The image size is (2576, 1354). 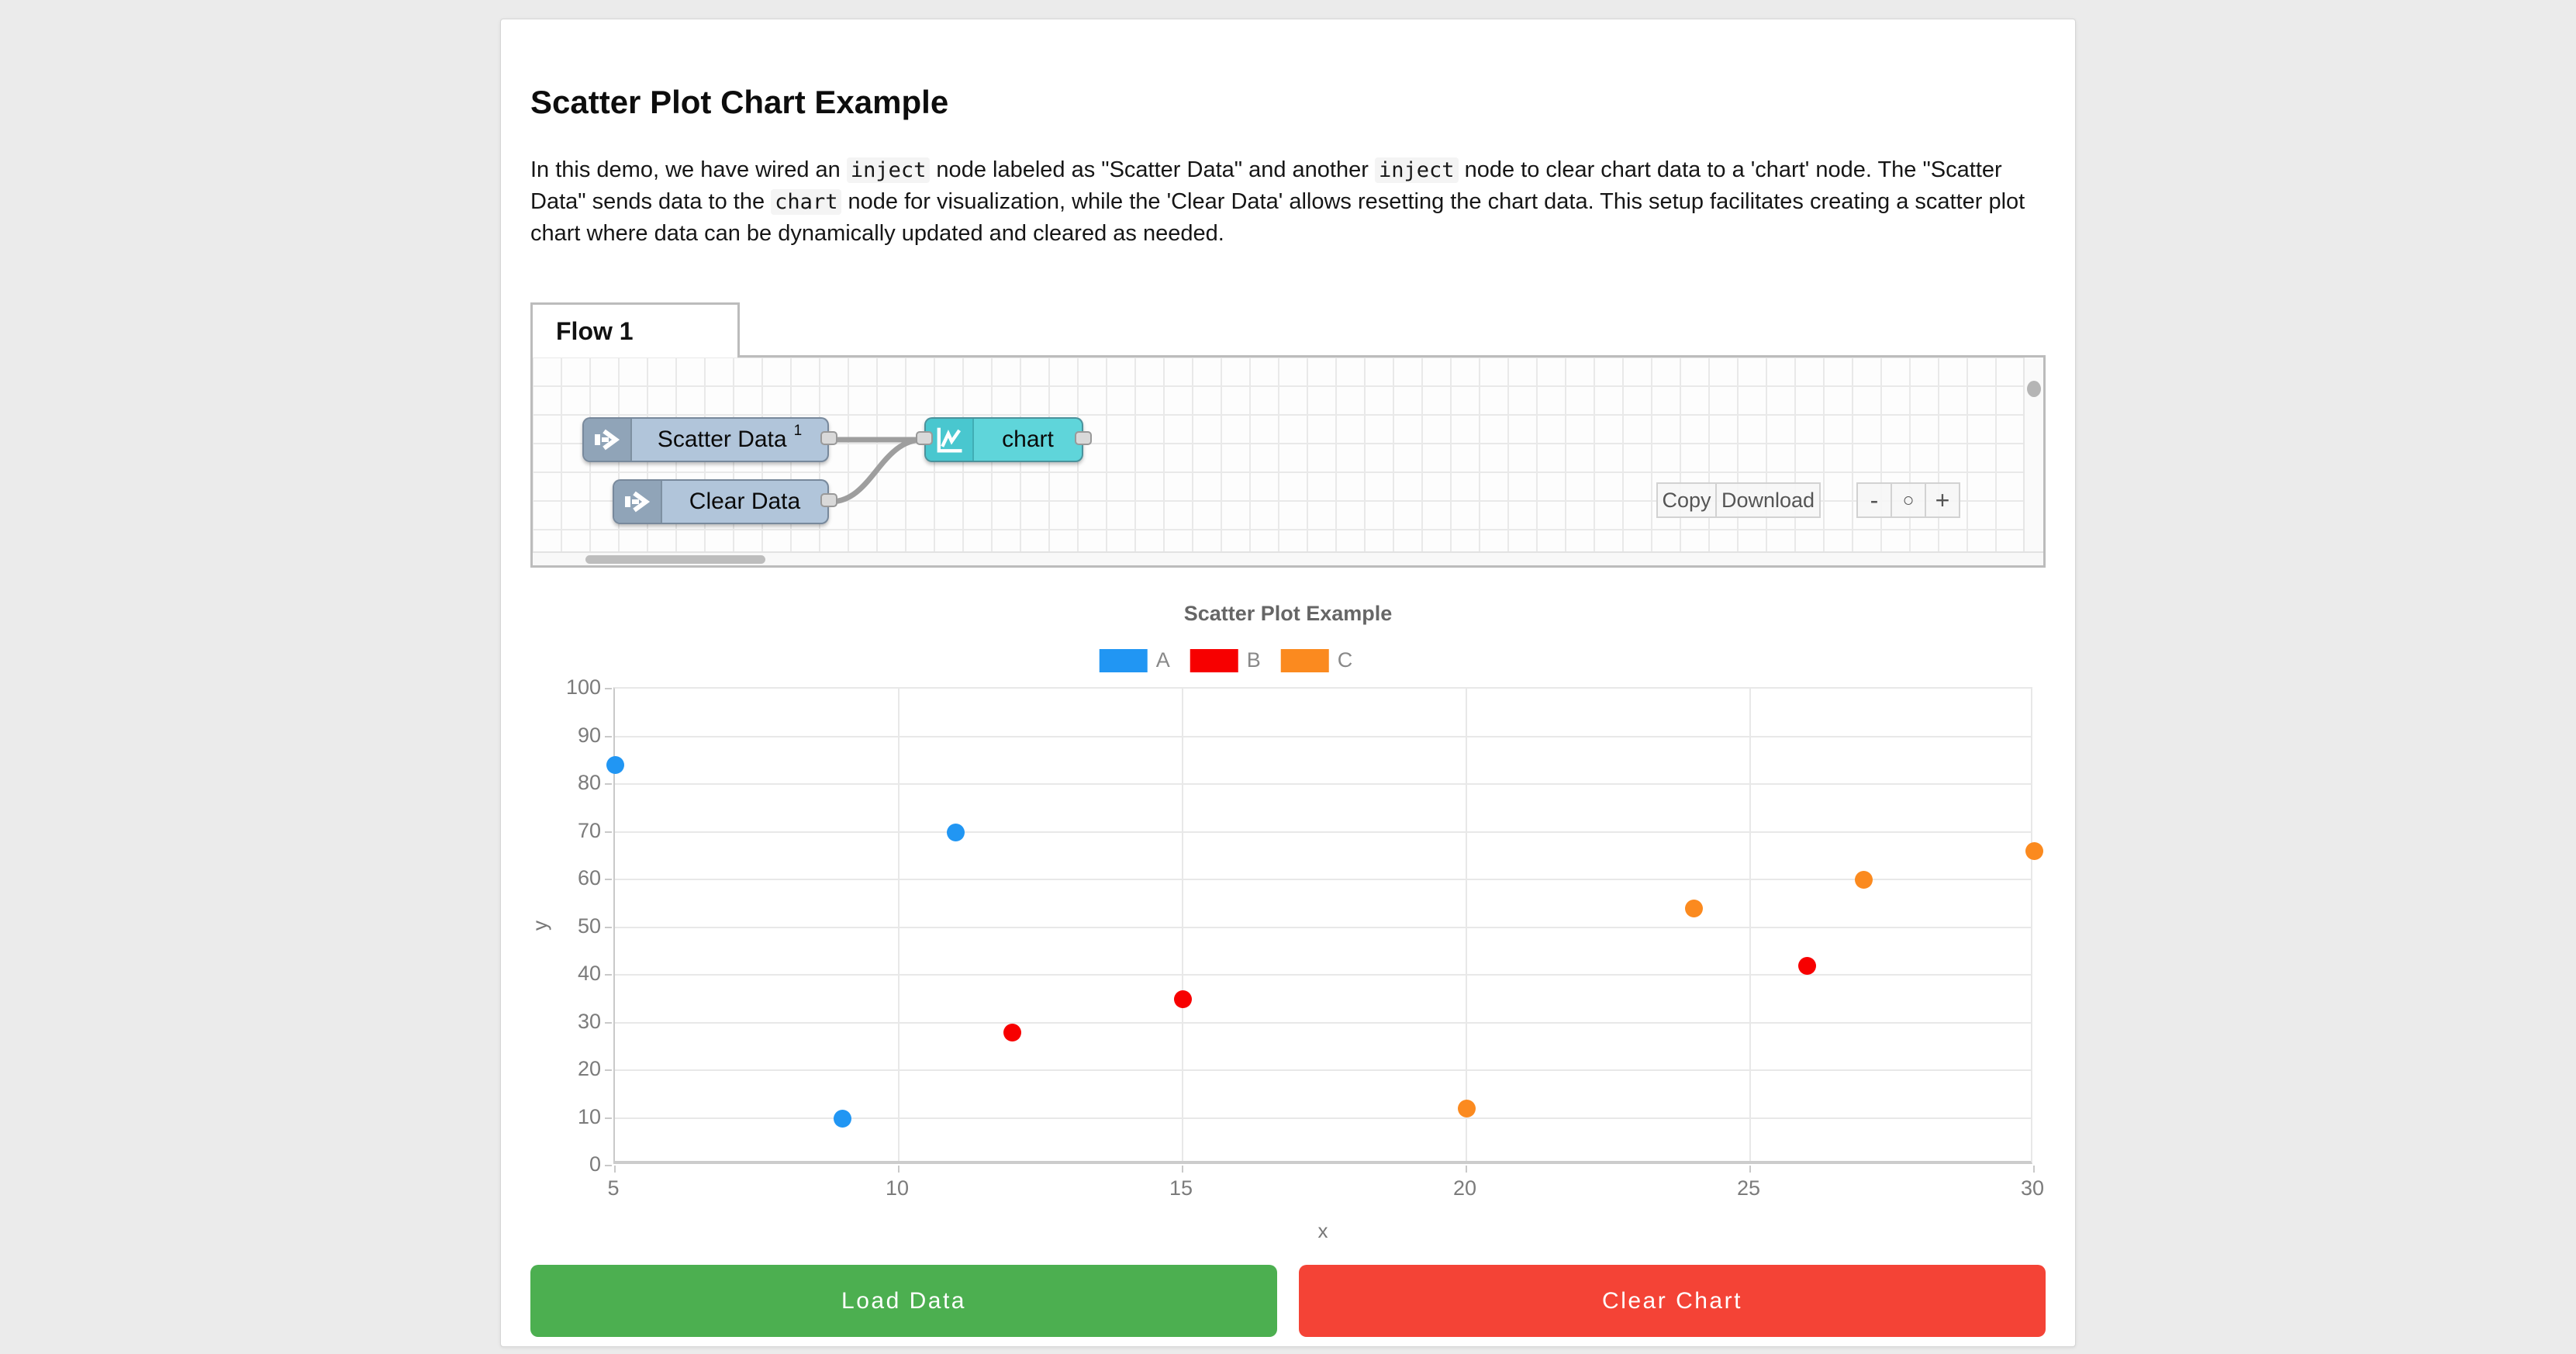 I want to click on y-tick-label: 50, so click(x=589, y=926).